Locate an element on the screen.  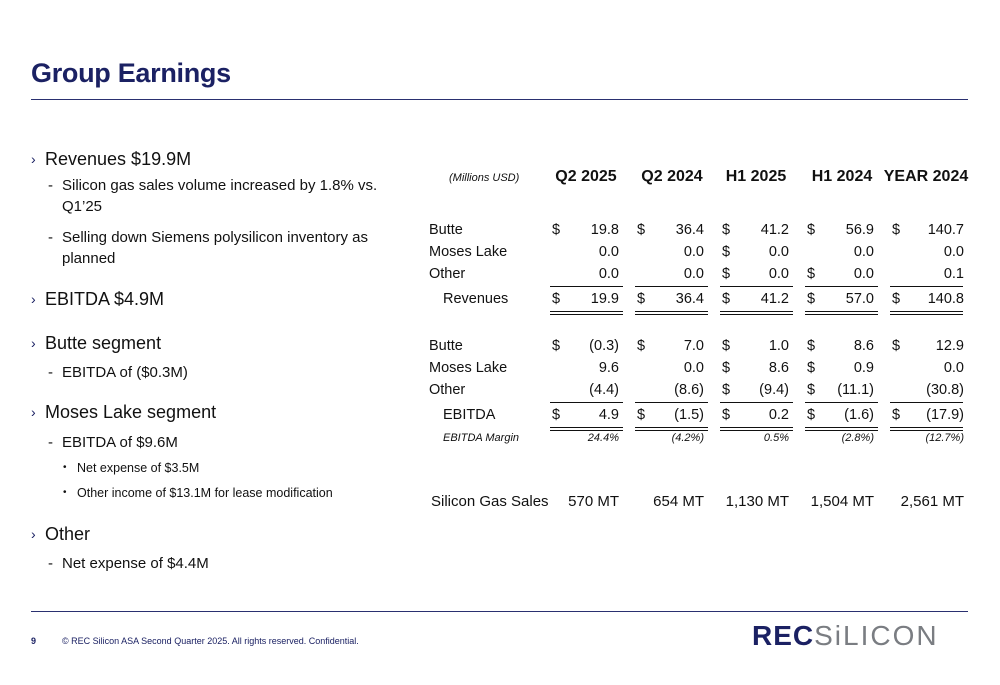
total-cell: 19.9 is located at coordinates (604, 299).